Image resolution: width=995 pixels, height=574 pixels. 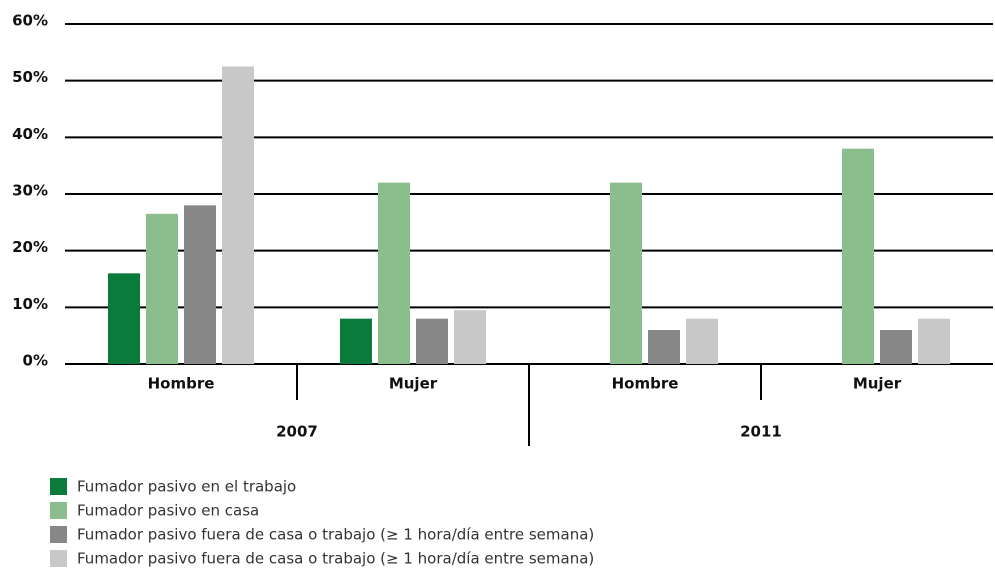 What do you see at coordinates (297, 432) in the screenshot?
I see `group-label: 2007` at bounding box center [297, 432].